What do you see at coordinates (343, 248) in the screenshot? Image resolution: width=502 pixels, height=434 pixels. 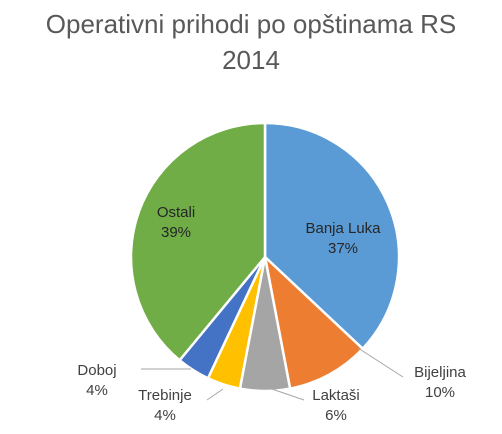 I see `slice-percent-banja-luka: 37%` at bounding box center [343, 248].